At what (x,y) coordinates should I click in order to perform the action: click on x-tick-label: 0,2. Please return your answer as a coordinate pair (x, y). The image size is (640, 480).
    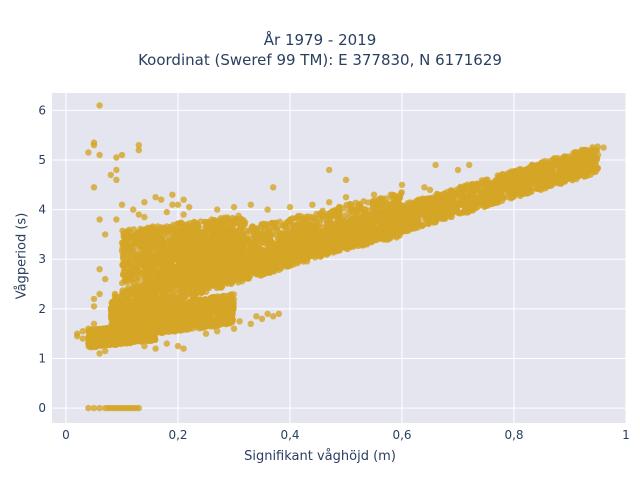
    Looking at the image, I should click on (177, 435).